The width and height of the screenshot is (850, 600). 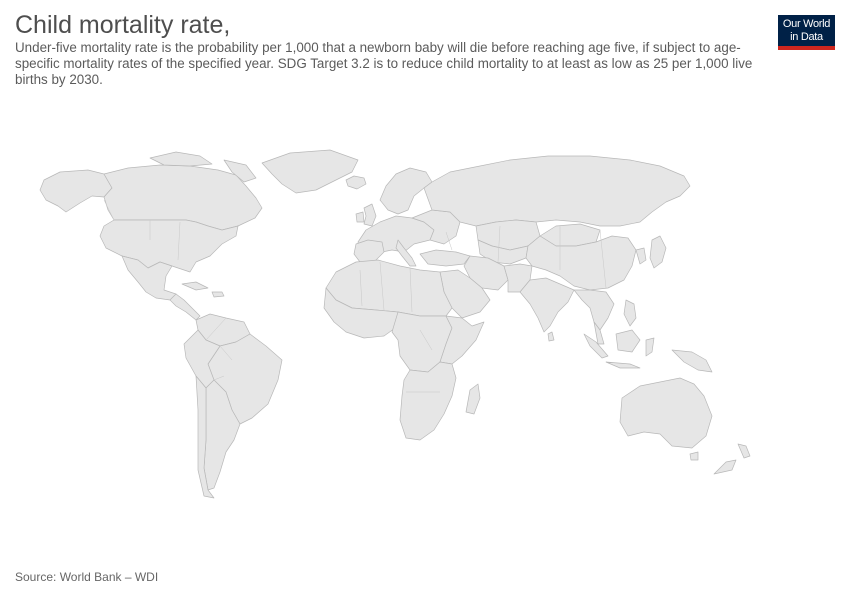 I want to click on owid-logo: Our World in Data, so click(x=806, y=32).